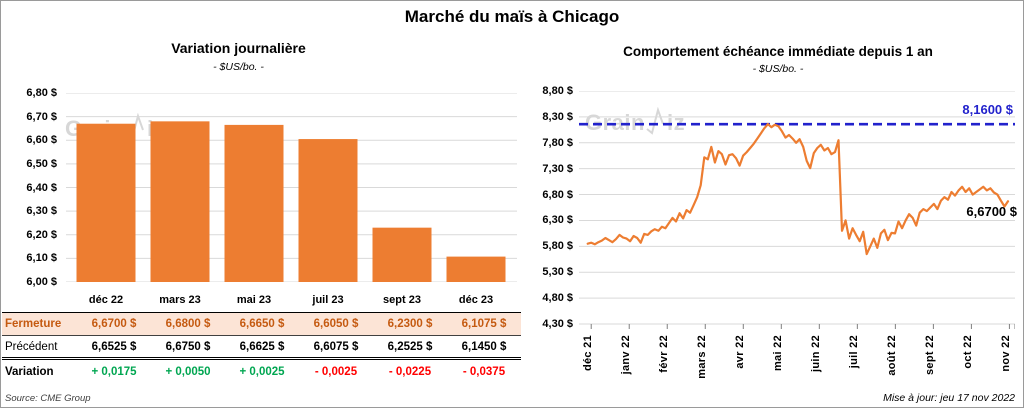 This screenshot has width=1024, height=408. What do you see at coordinates (557, 272) in the screenshot?
I see `y-axis-tick-label: 5,30 $` at bounding box center [557, 272].